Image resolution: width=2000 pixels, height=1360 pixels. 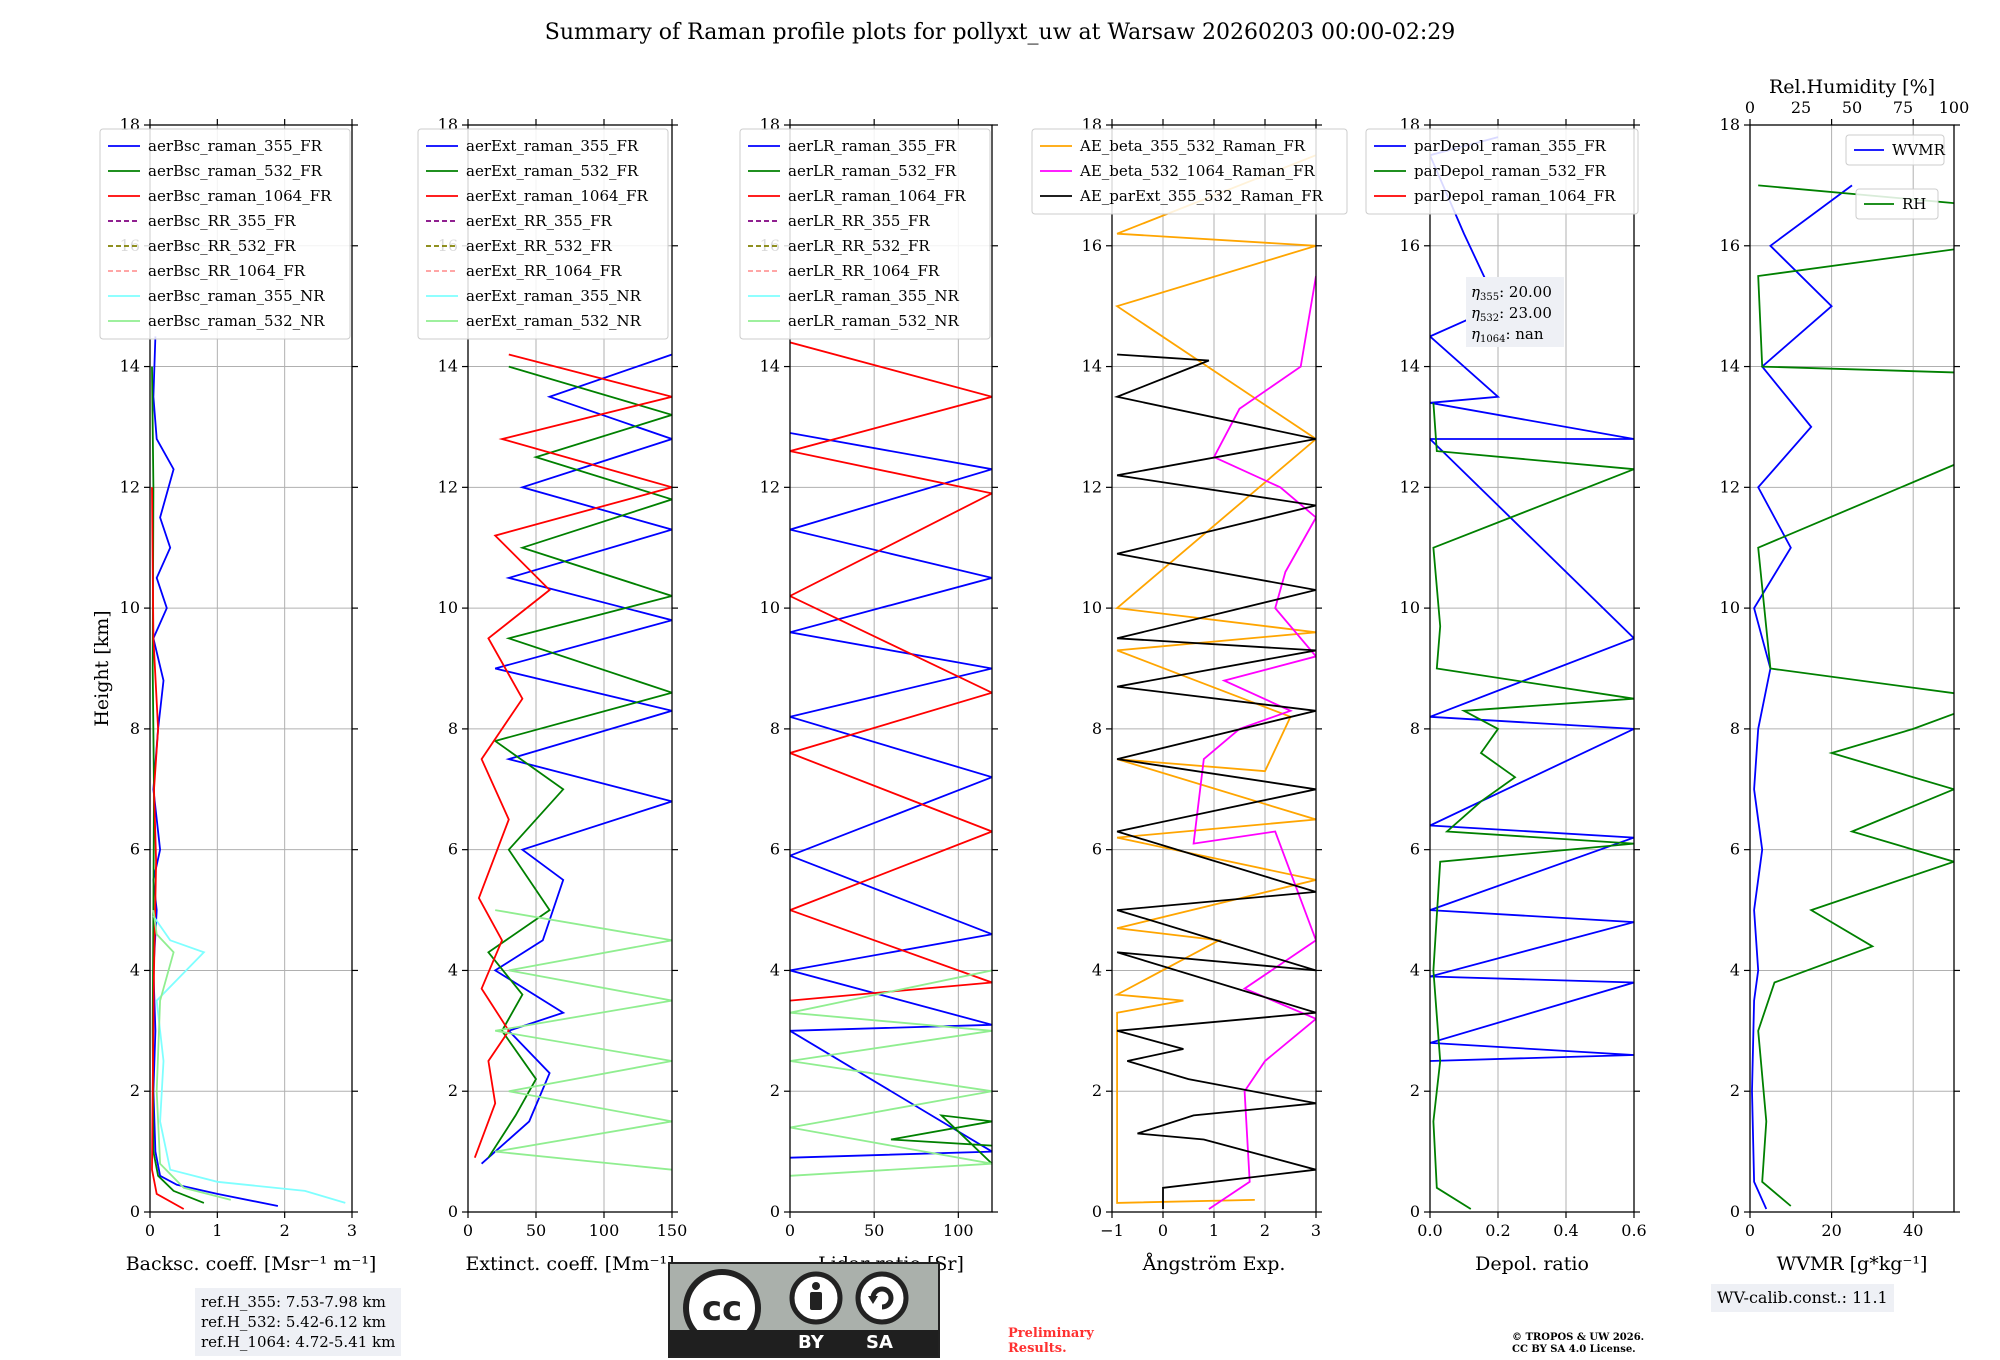 What do you see at coordinates (1750, 107) in the screenshot?
I see `top-tick-label: 0` at bounding box center [1750, 107].